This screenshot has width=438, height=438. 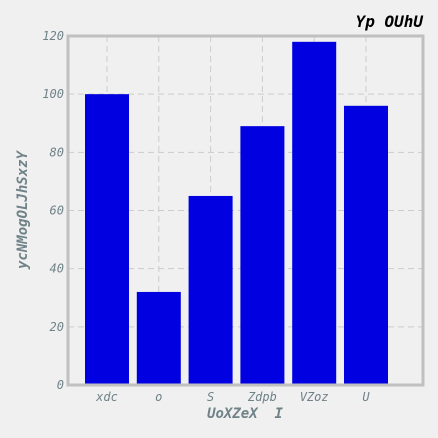 What do you see at coordinates (57, 152) in the screenshot?
I see `y-tick-label: 80` at bounding box center [57, 152].